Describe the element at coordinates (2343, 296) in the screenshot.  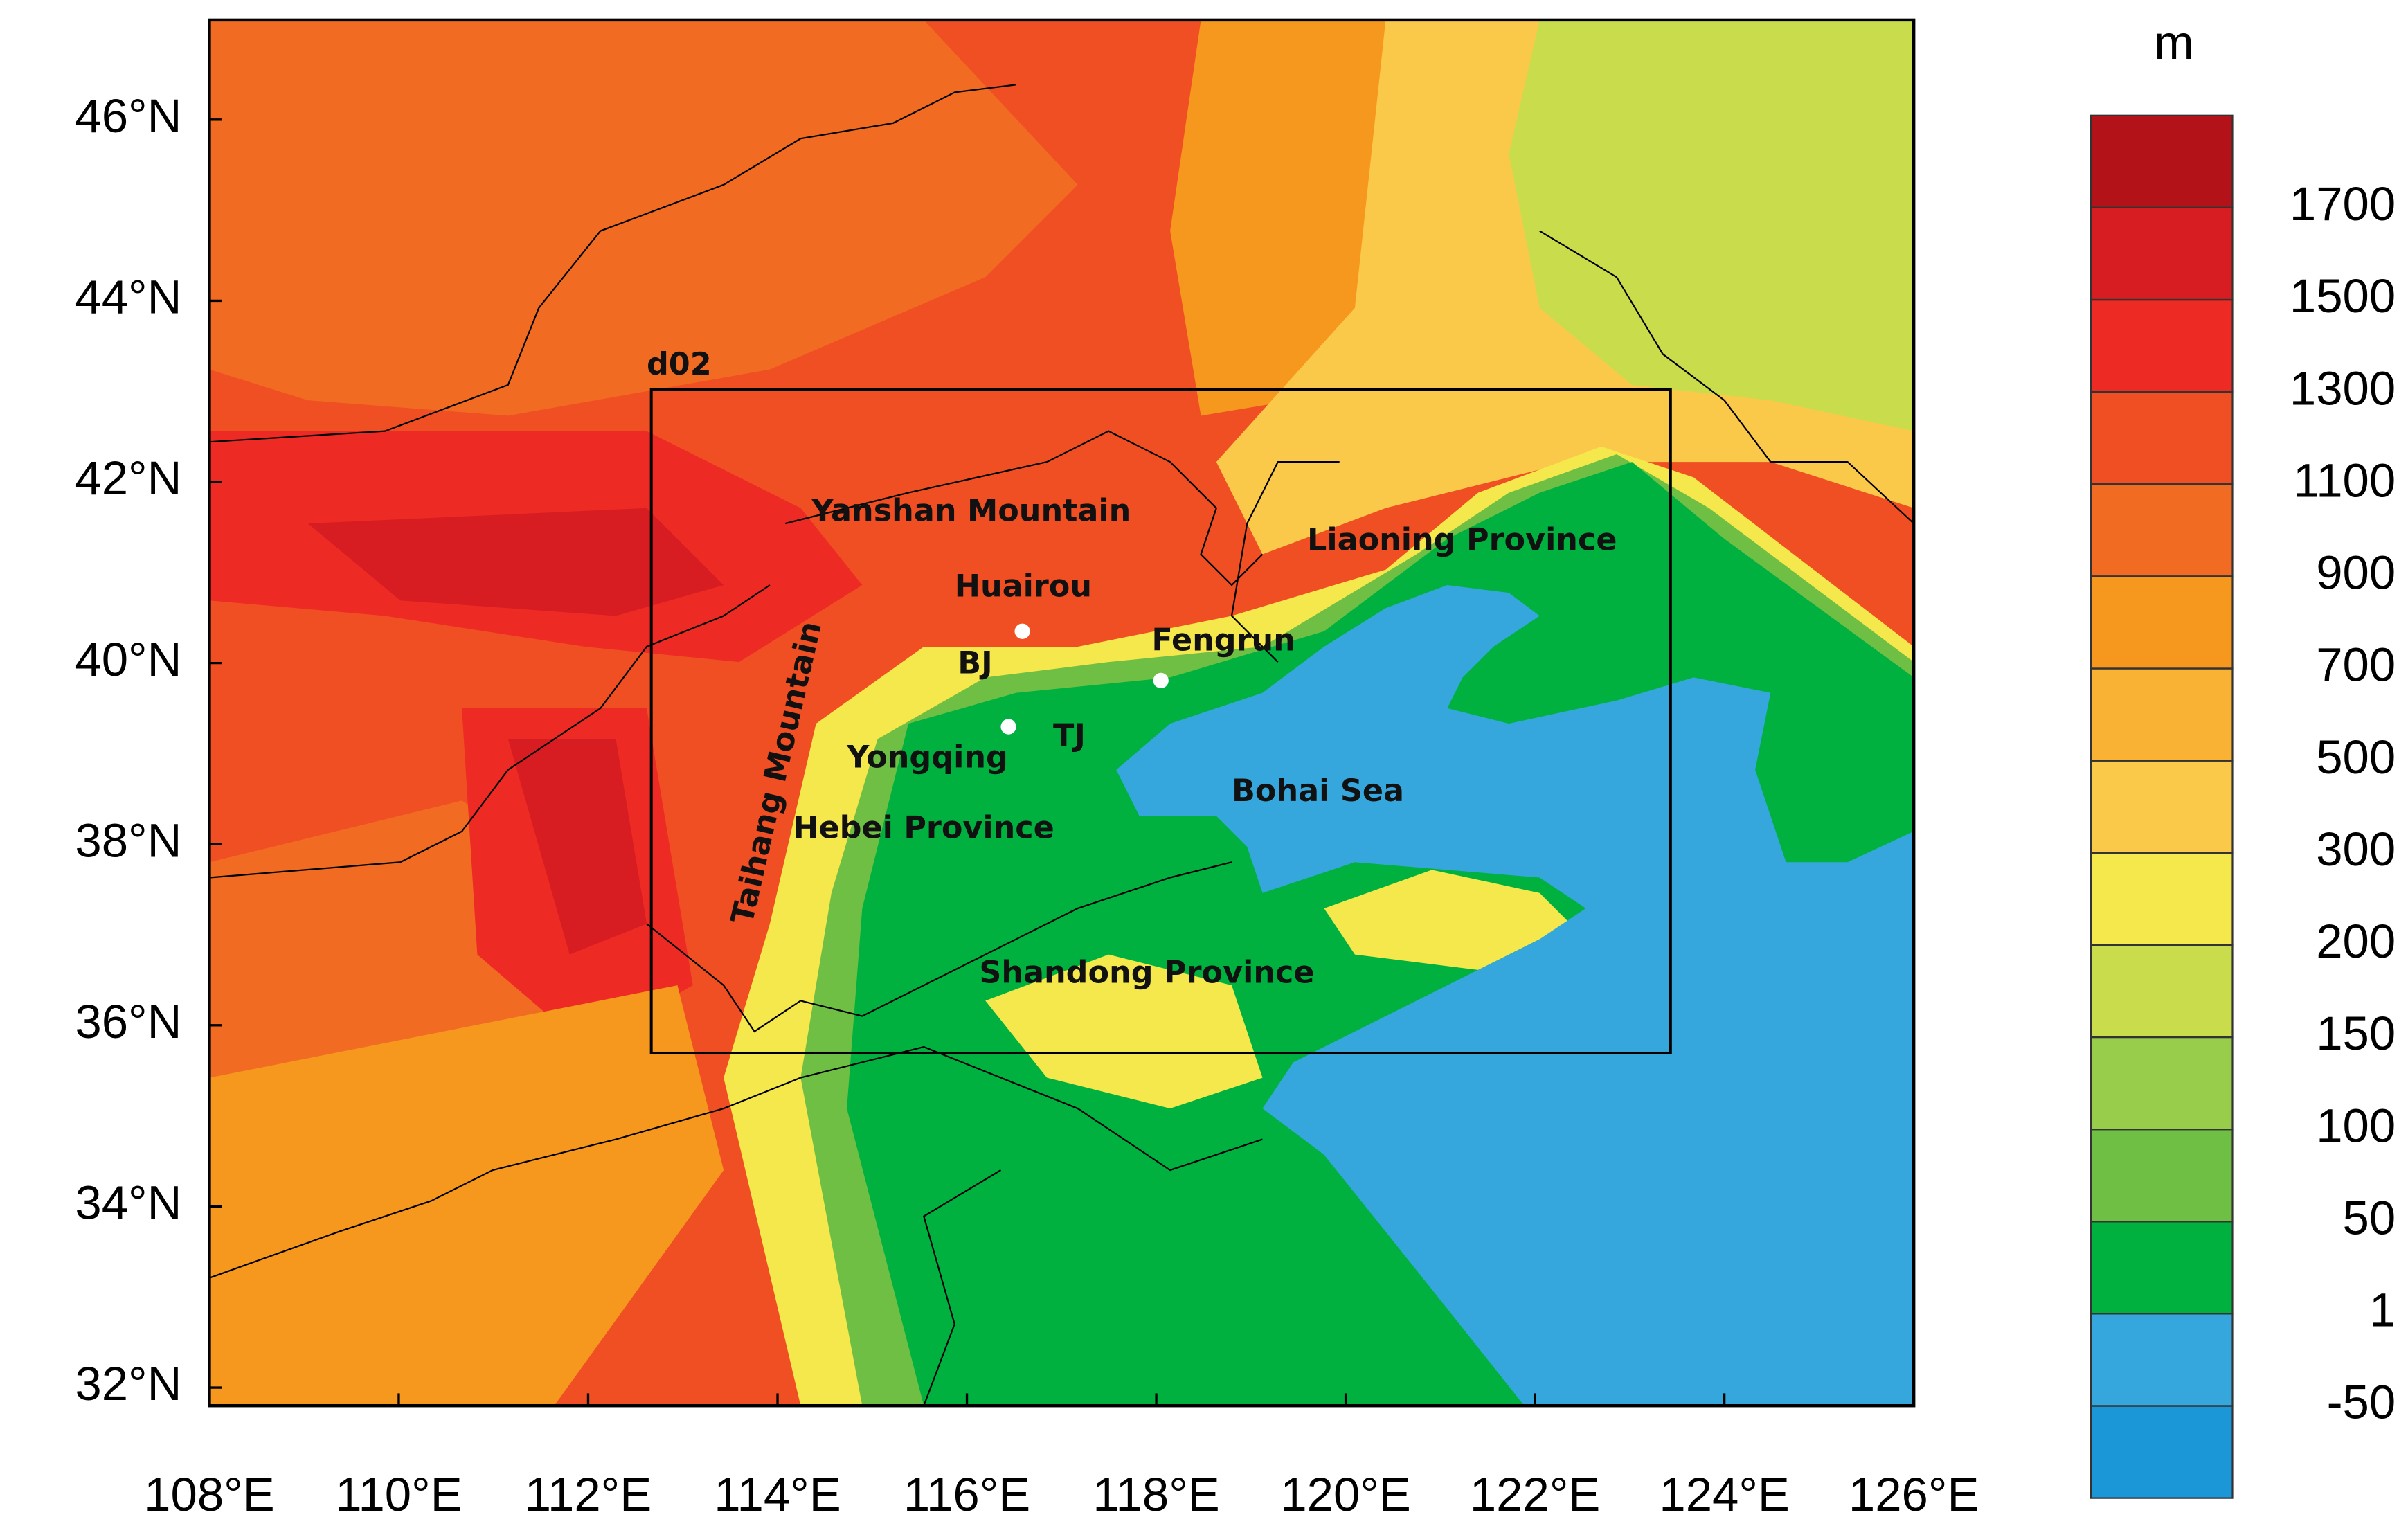
I see `colorbar-label: 1500` at that location.